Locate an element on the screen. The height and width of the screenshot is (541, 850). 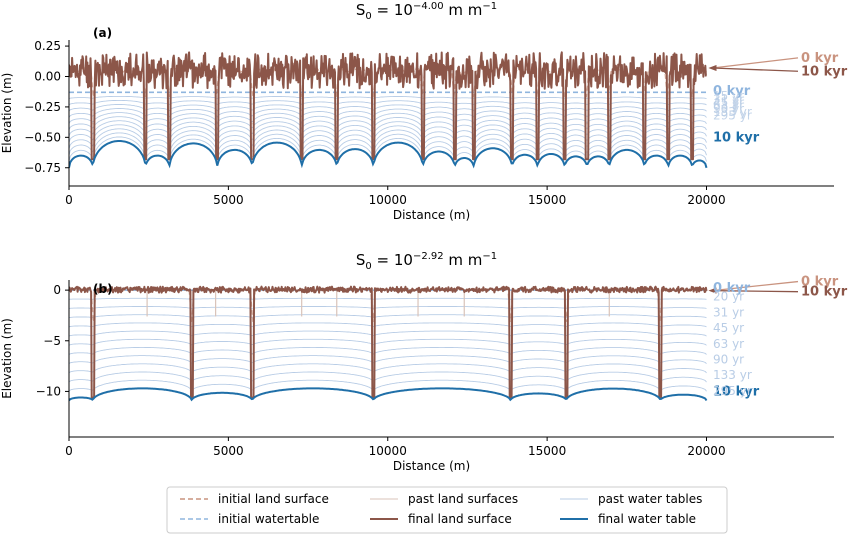
panel-b-past-water-label: 133 yr is located at coordinates (732, 375).